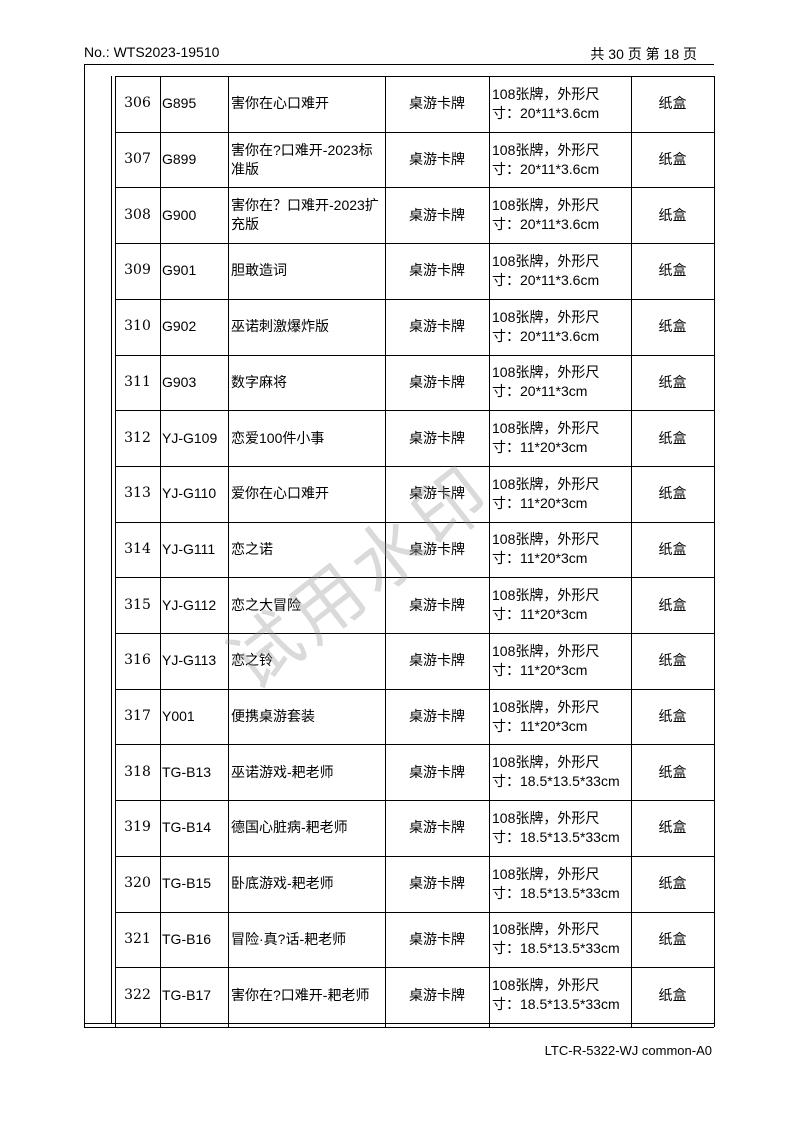  What do you see at coordinates (137, 214) in the screenshot?
I see `row-number: 308` at bounding box center [137, 214].